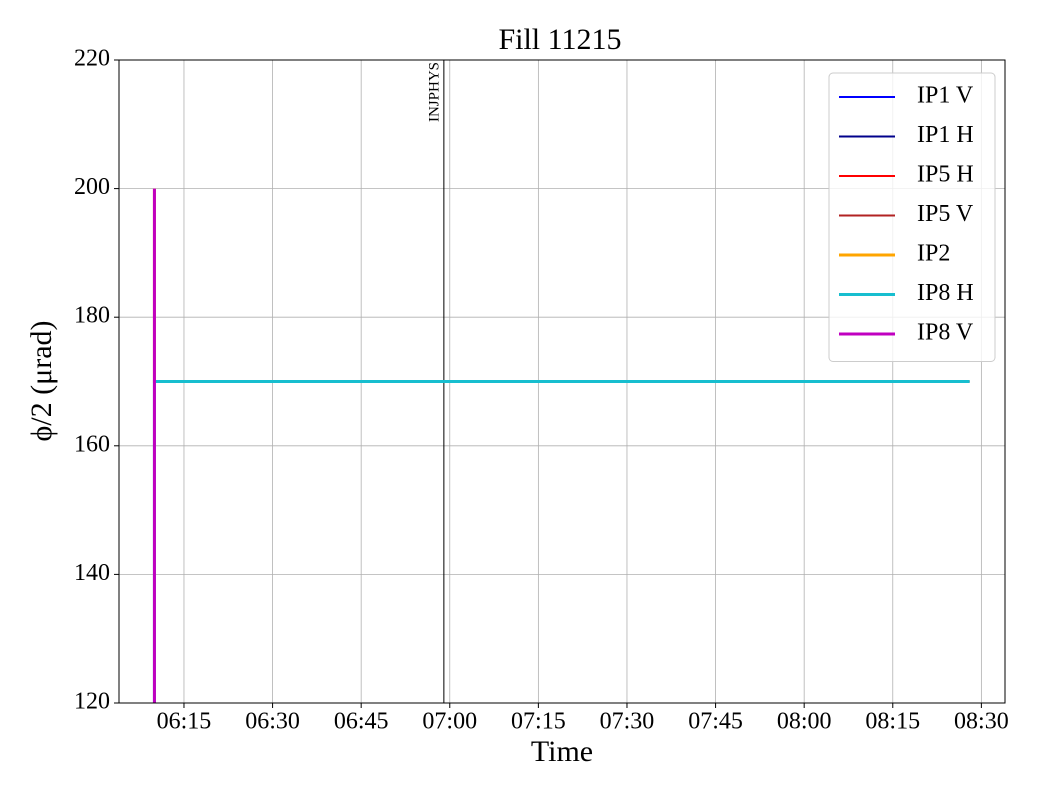 Image resolution: width=1040 pixels, height=805 pixels. I want to click on x-tick-label: 07:00, so click(449, 722).